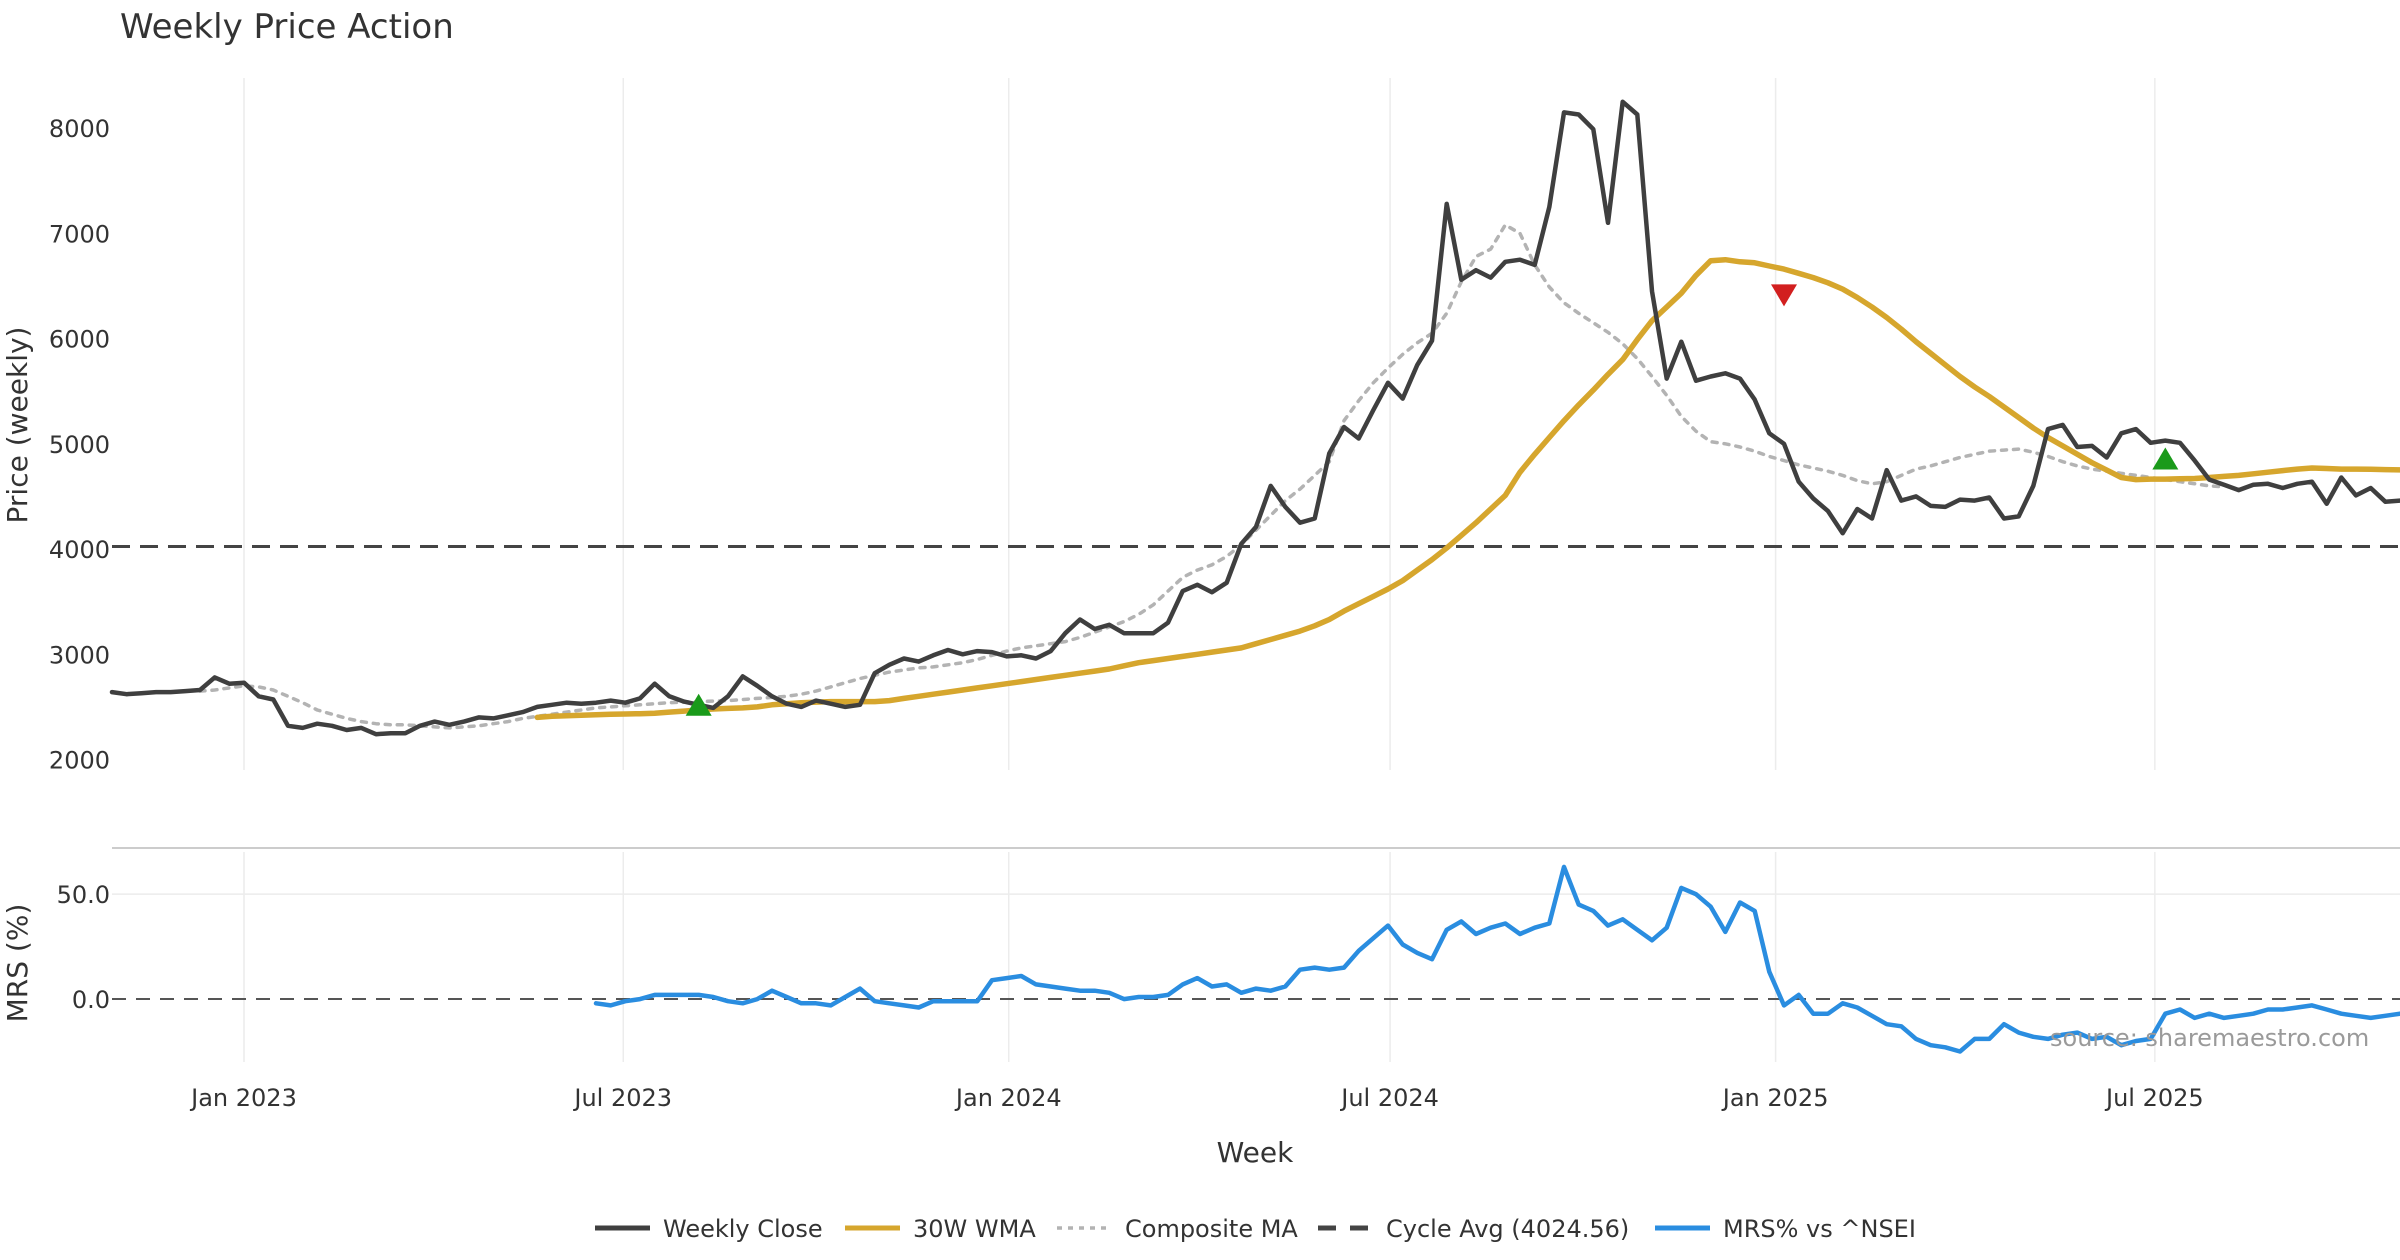 Image resolution: width=2400 pixels, height=1260 pixels. What do you see at coordinates (79, 445) in the screenshot?
I see `price-y-tick-label: 5000` at bounding box center [79, 445].